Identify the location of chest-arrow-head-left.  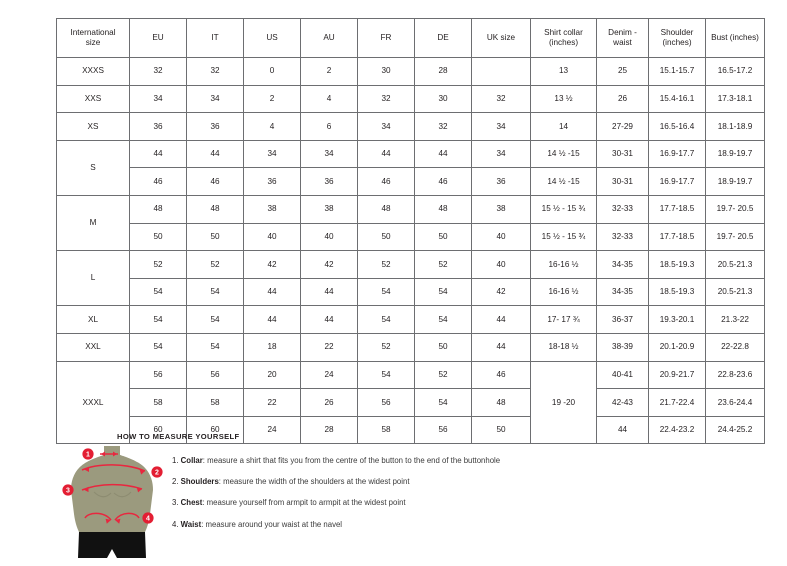
(86, 489).